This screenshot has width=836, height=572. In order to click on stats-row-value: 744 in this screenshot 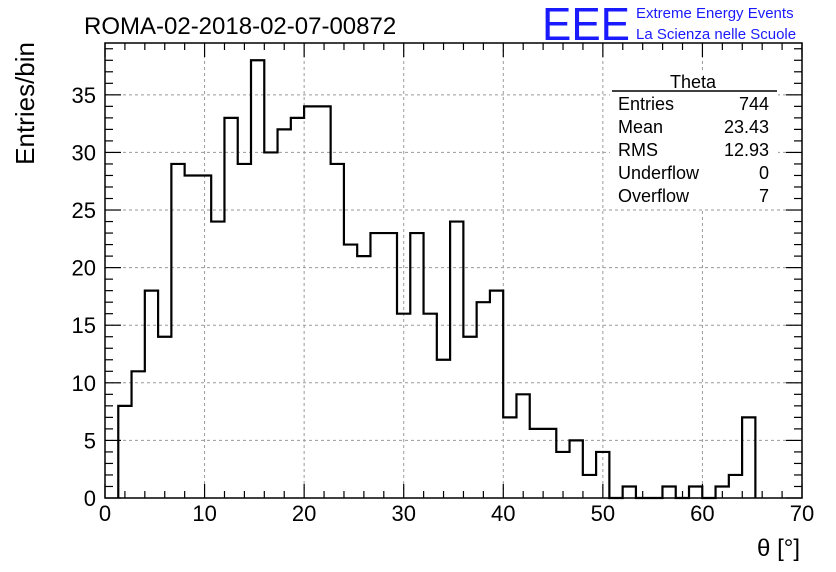, I will do `click(754, 104)`.